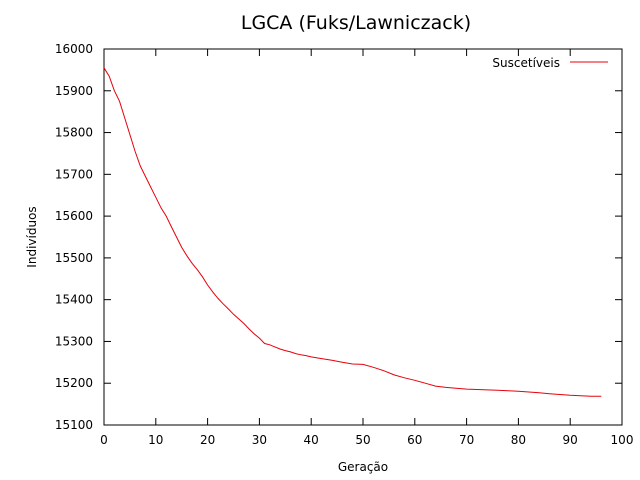 This screenshot has width=640, height=480. Describe the element at coordinates (74, 216) in the screenshot. I see `y-tick-label: 15600` at that location.